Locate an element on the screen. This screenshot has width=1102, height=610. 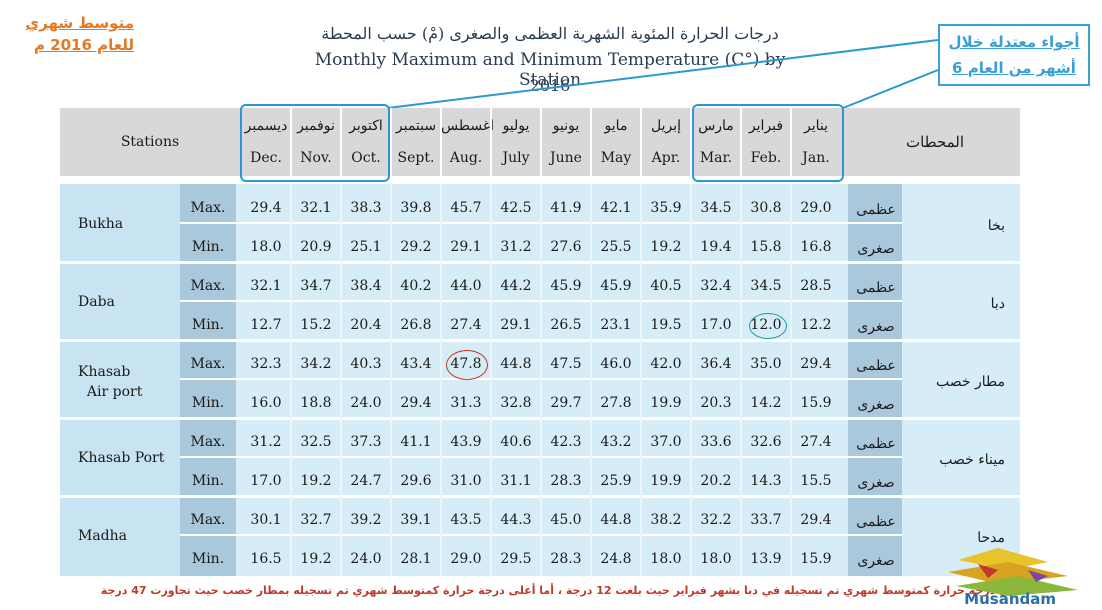
month-header-en: July is located at coordinates (516, 158).